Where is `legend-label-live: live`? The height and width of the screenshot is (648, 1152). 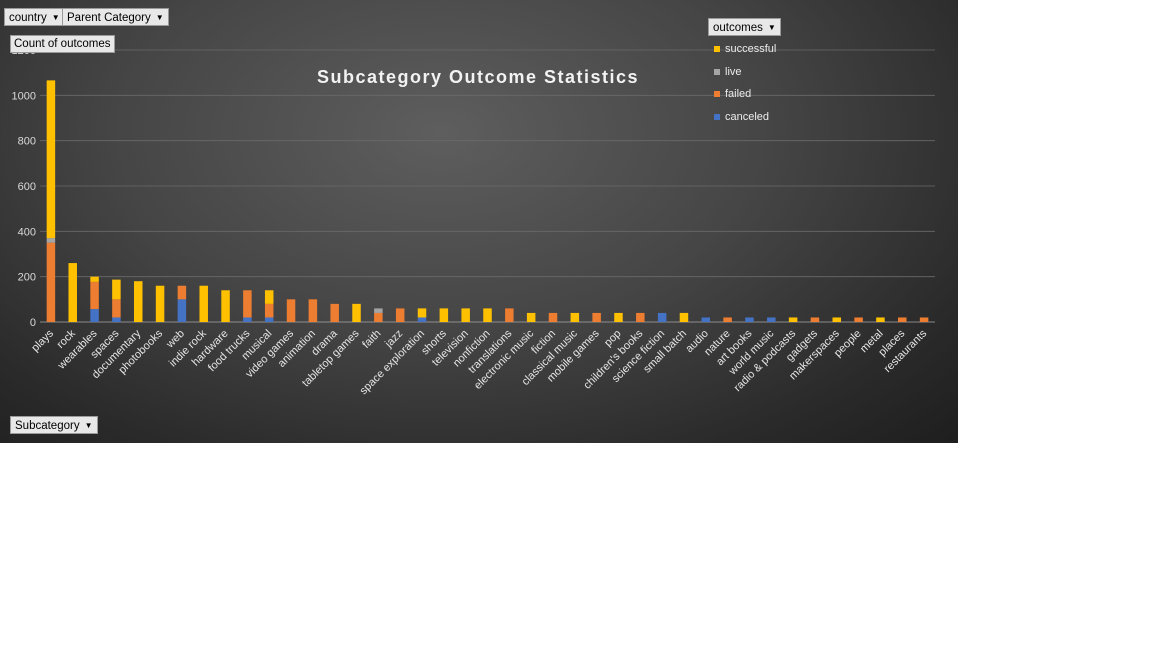 legend-label-live: live is located at coordinates (733, 71).